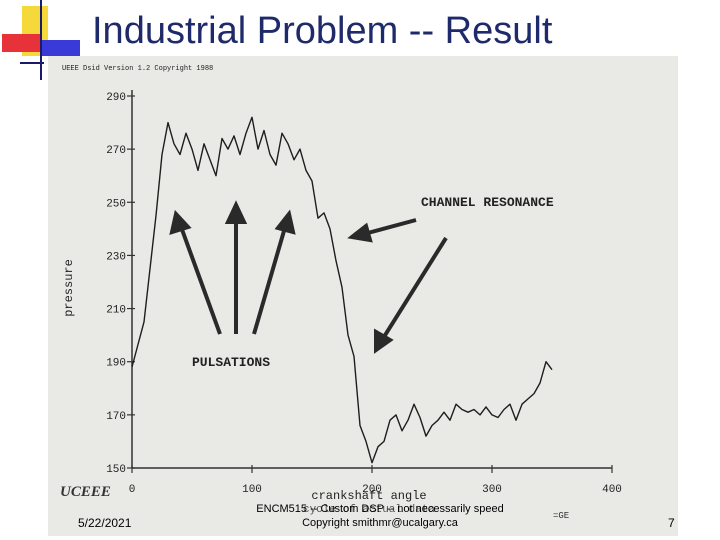 Image resolution: width=720 pixels, height=540 pixels. Describe the element at coordinates (116, 204) in the screenshot. I see `y-tick-label: 250` at that location.